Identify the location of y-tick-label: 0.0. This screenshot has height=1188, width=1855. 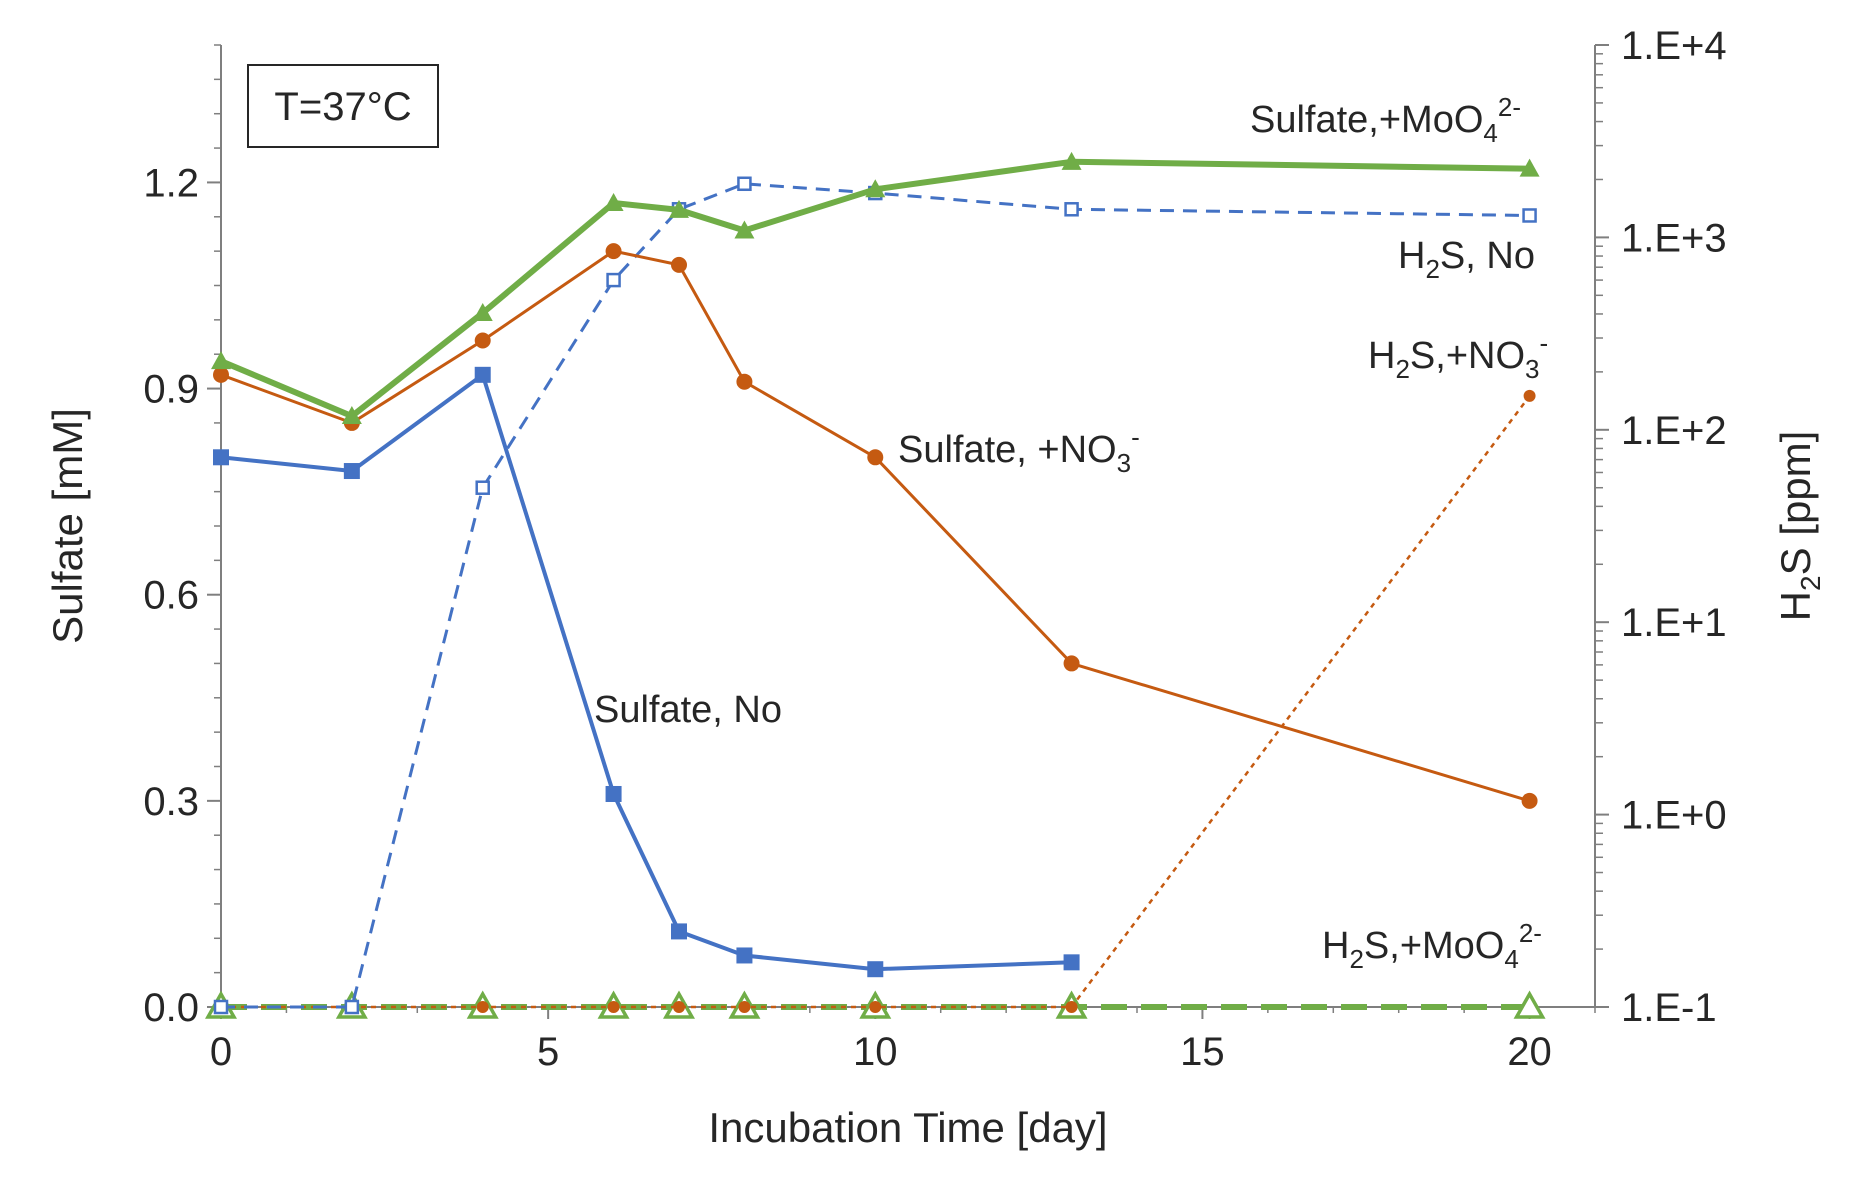
(171, 1008).